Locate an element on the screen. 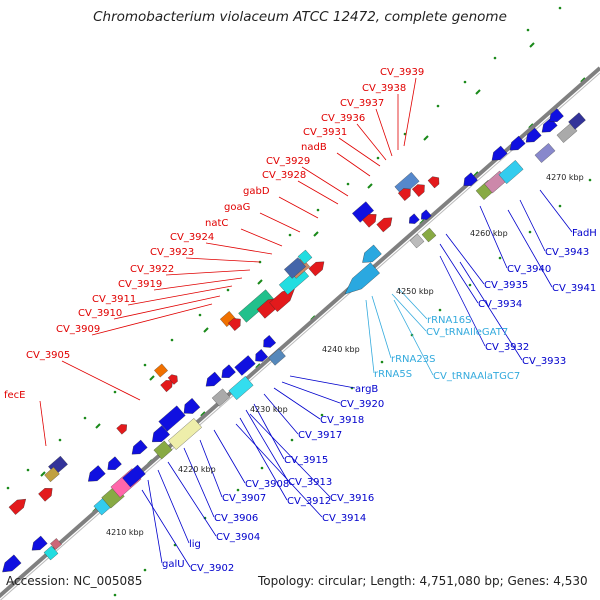  gene-label-above: CV_3909 is located at coordinates (78, 329).